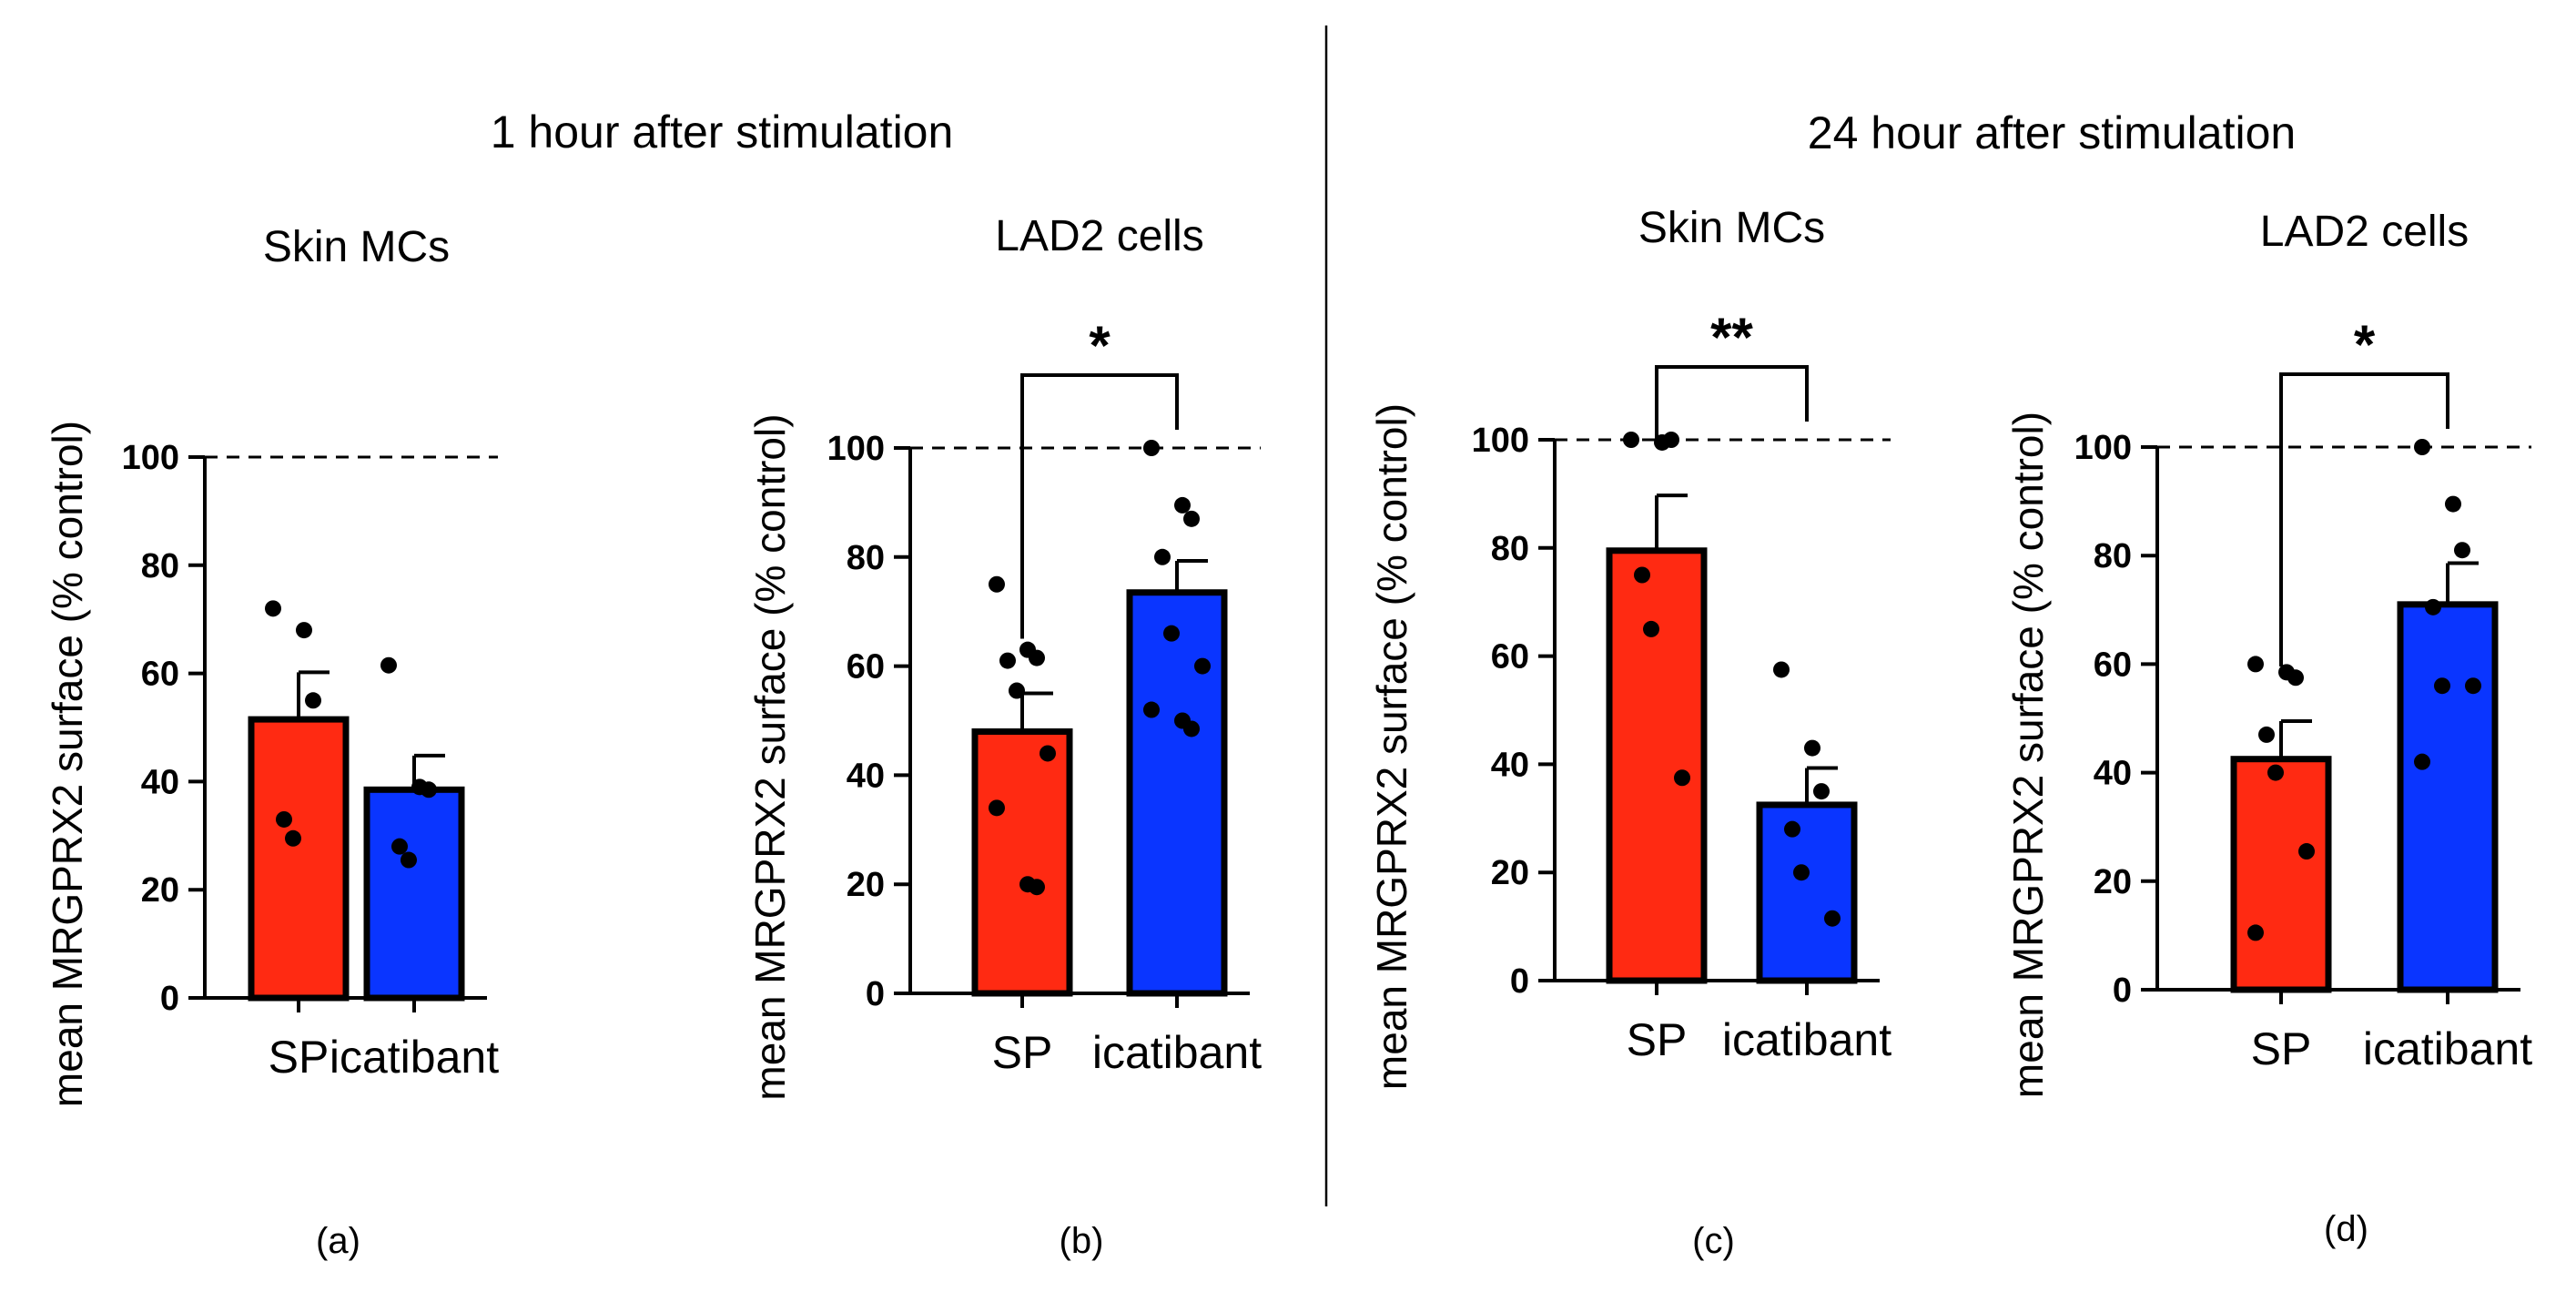  What do you see at coordinates (338, 1241) in the screenshot?
I see `panel-label: (a)` at bounding box center [338, 1241].